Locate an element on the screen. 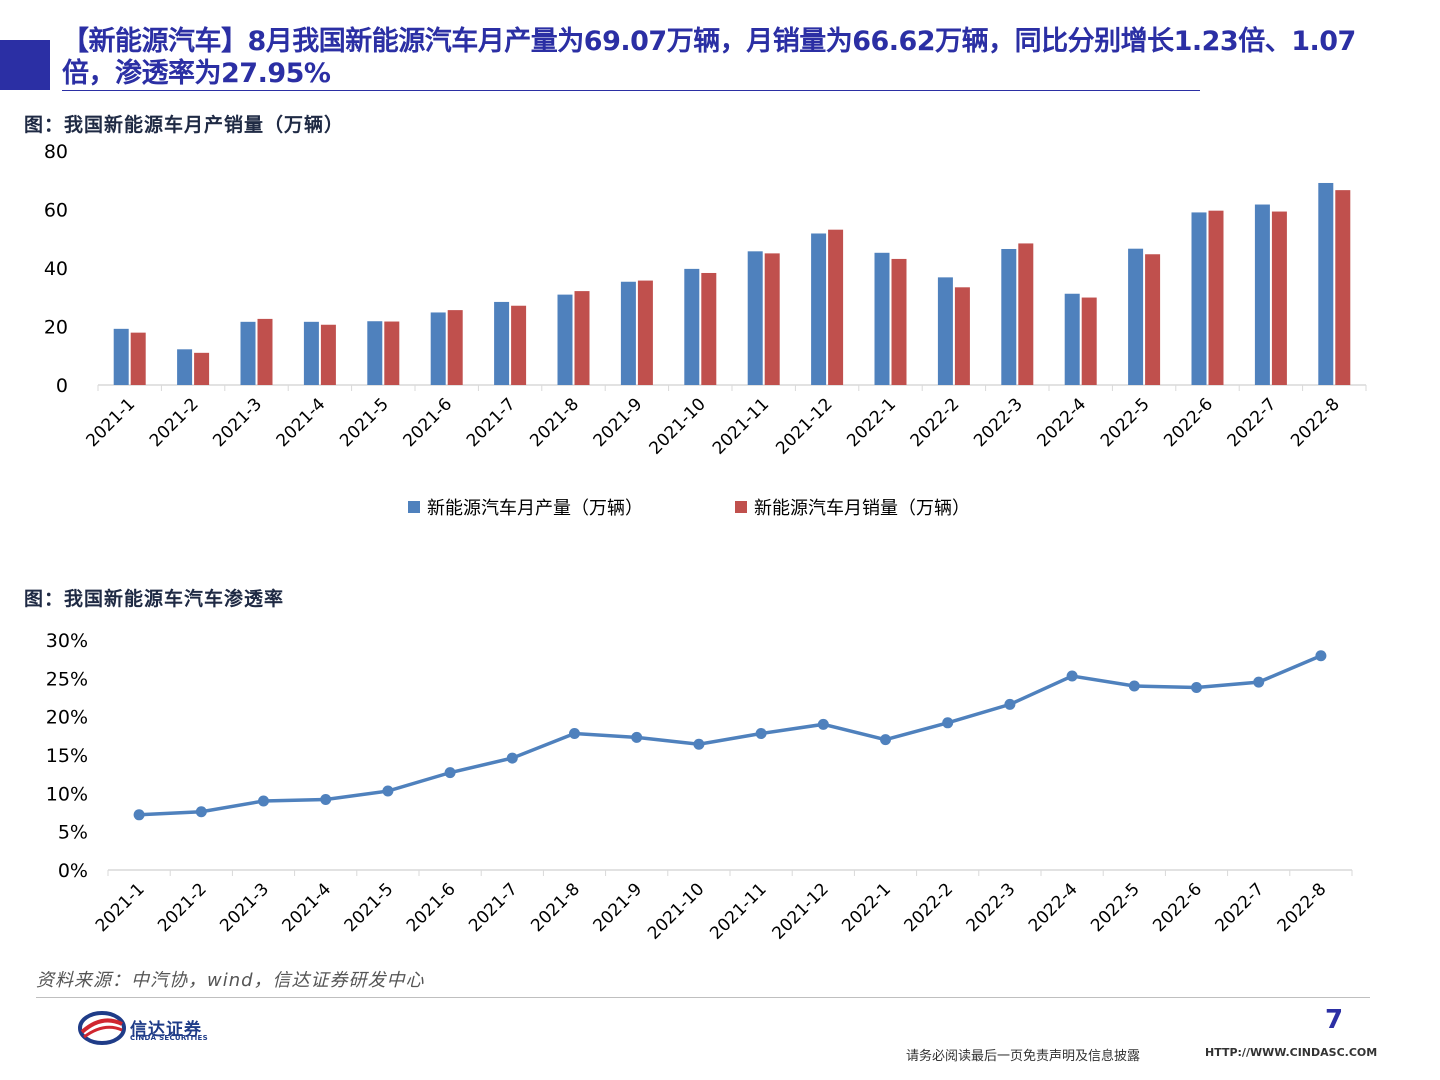 The height and width of the screenshot is (1080, 1440). cinda-swoosh-icon is located at coordinates (102, 1028).